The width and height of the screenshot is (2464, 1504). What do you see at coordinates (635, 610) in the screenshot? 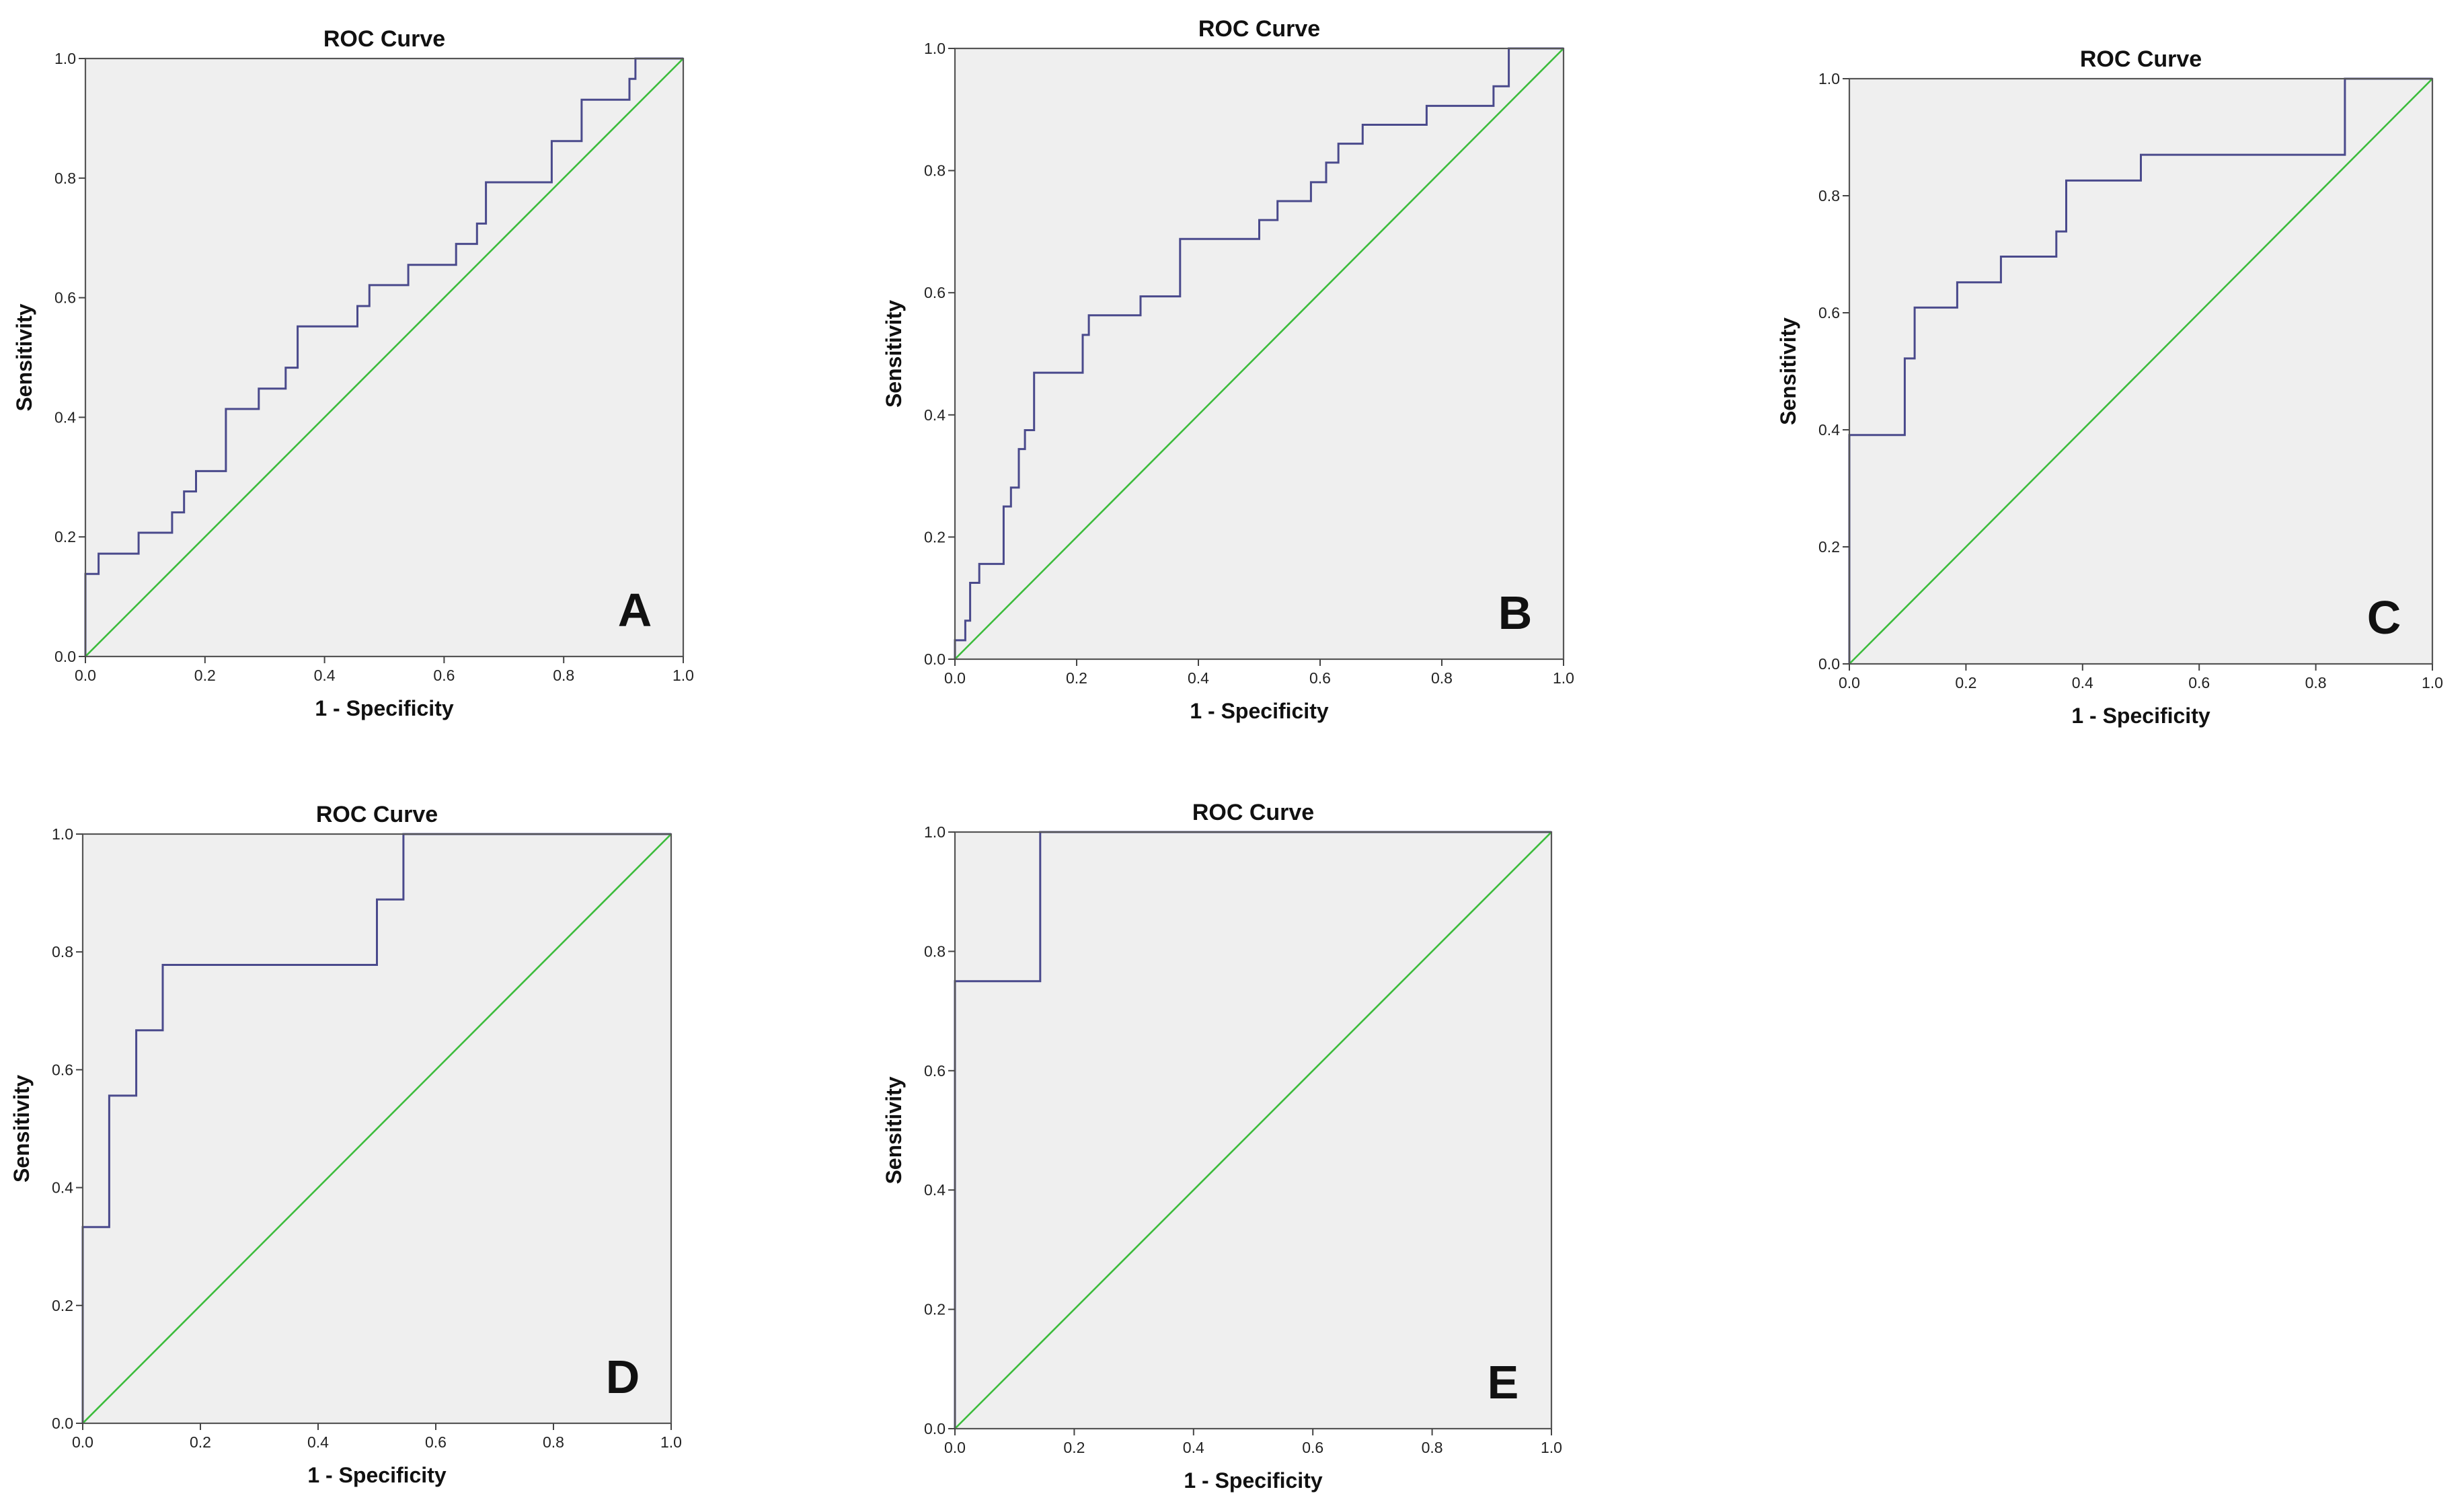
I see `panel-letter: A` at bounding box center [635, 610].